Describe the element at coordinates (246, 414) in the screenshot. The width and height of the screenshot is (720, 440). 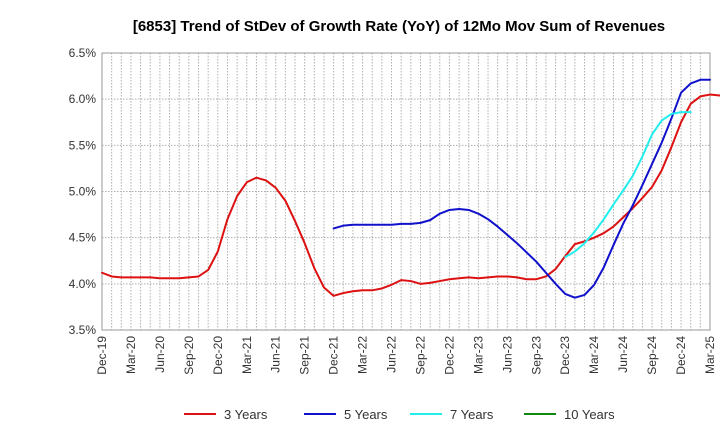
I see `legend-label-3-years: 3 Years` at that location.